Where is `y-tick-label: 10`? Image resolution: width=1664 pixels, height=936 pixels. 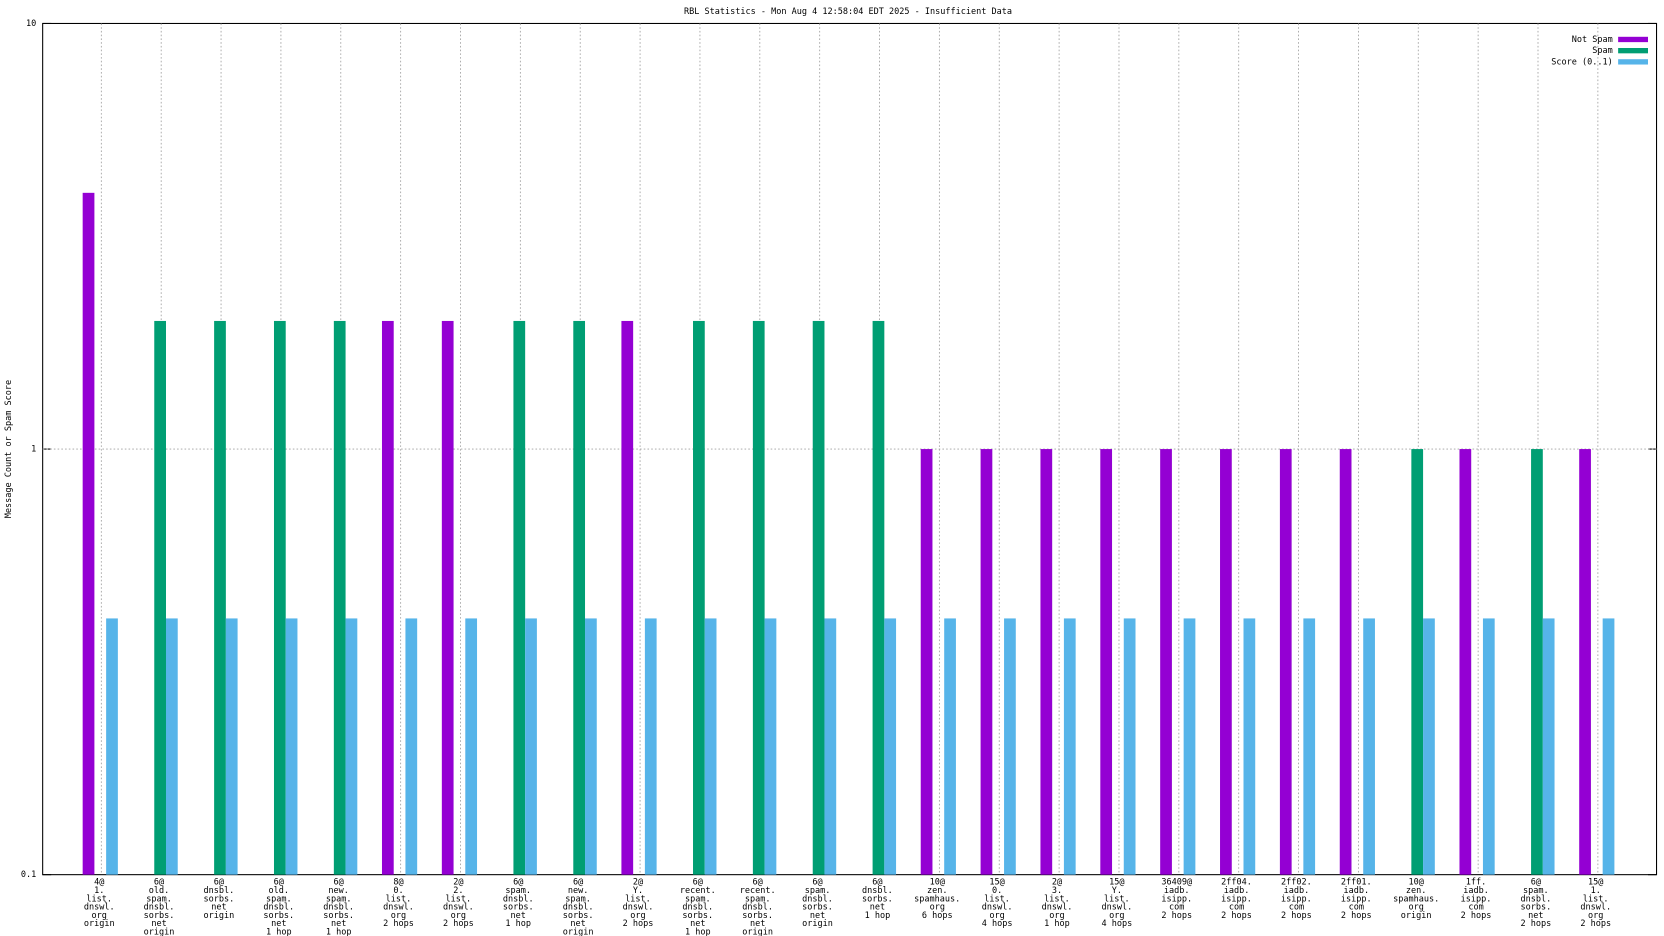 y-tick-label: 10 is located at coordinates (31, 24).